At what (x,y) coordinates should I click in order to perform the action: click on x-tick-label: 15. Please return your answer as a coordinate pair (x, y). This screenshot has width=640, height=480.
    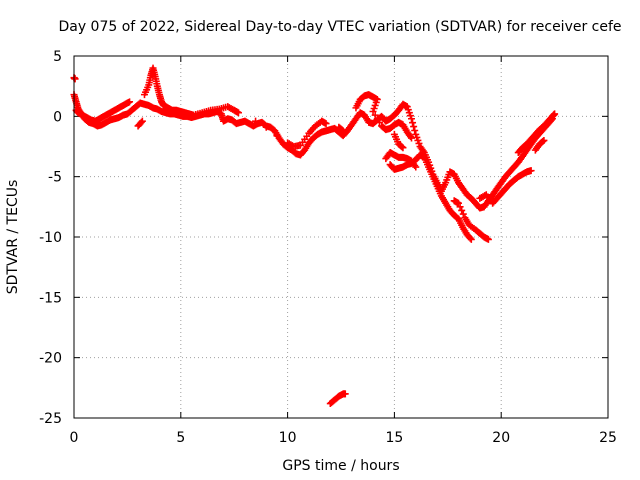
    Looking at the image, I should click on (394, 438).